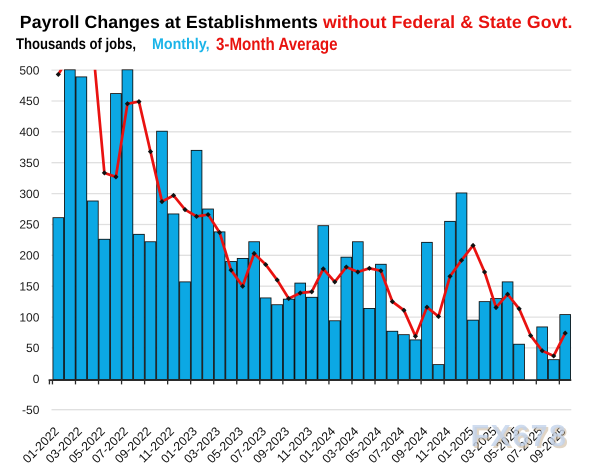 This screenshot has width=600, height=473. Describe the element at coordinates (29, 225) in the screenshot. I see `svg-text: 250` at that location.